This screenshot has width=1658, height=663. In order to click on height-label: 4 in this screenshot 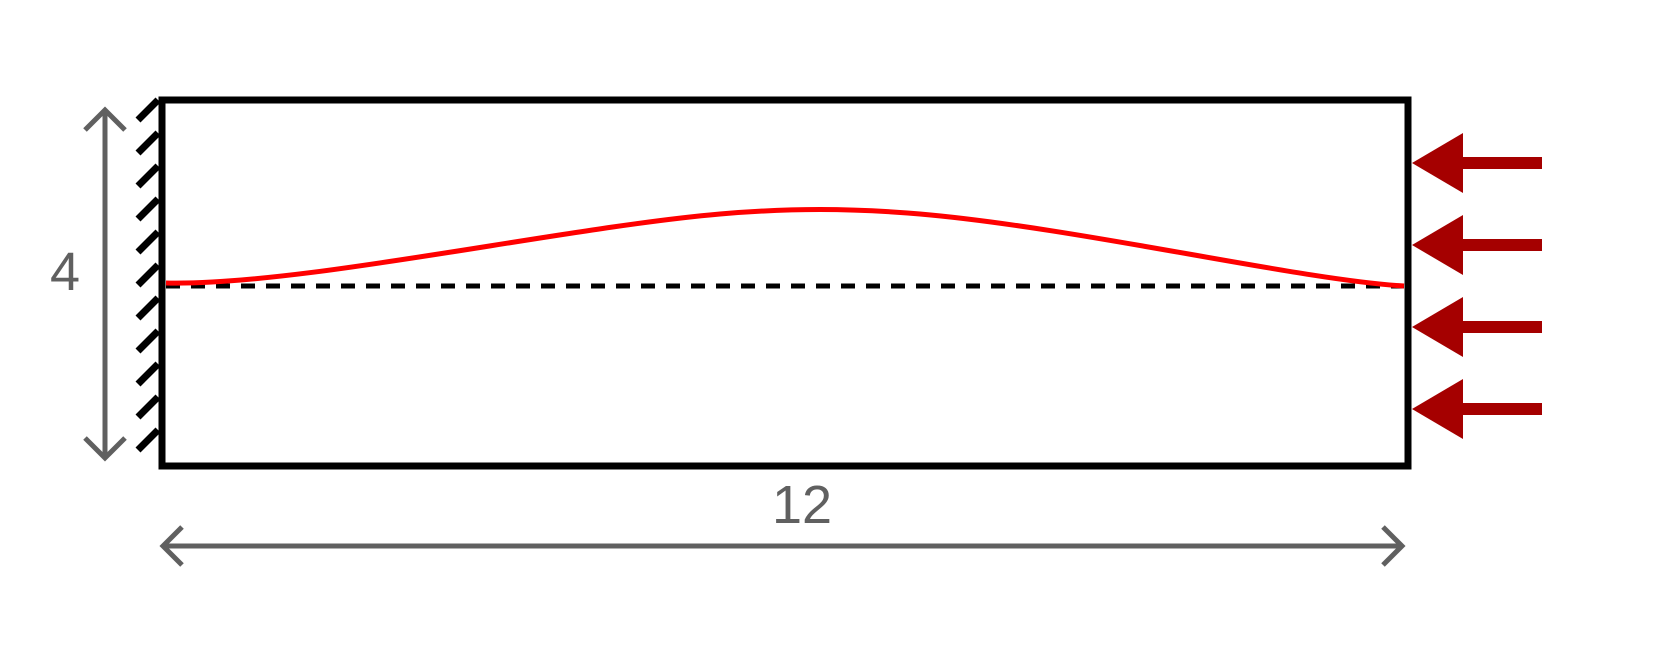, I will do `click(65, 272)`.